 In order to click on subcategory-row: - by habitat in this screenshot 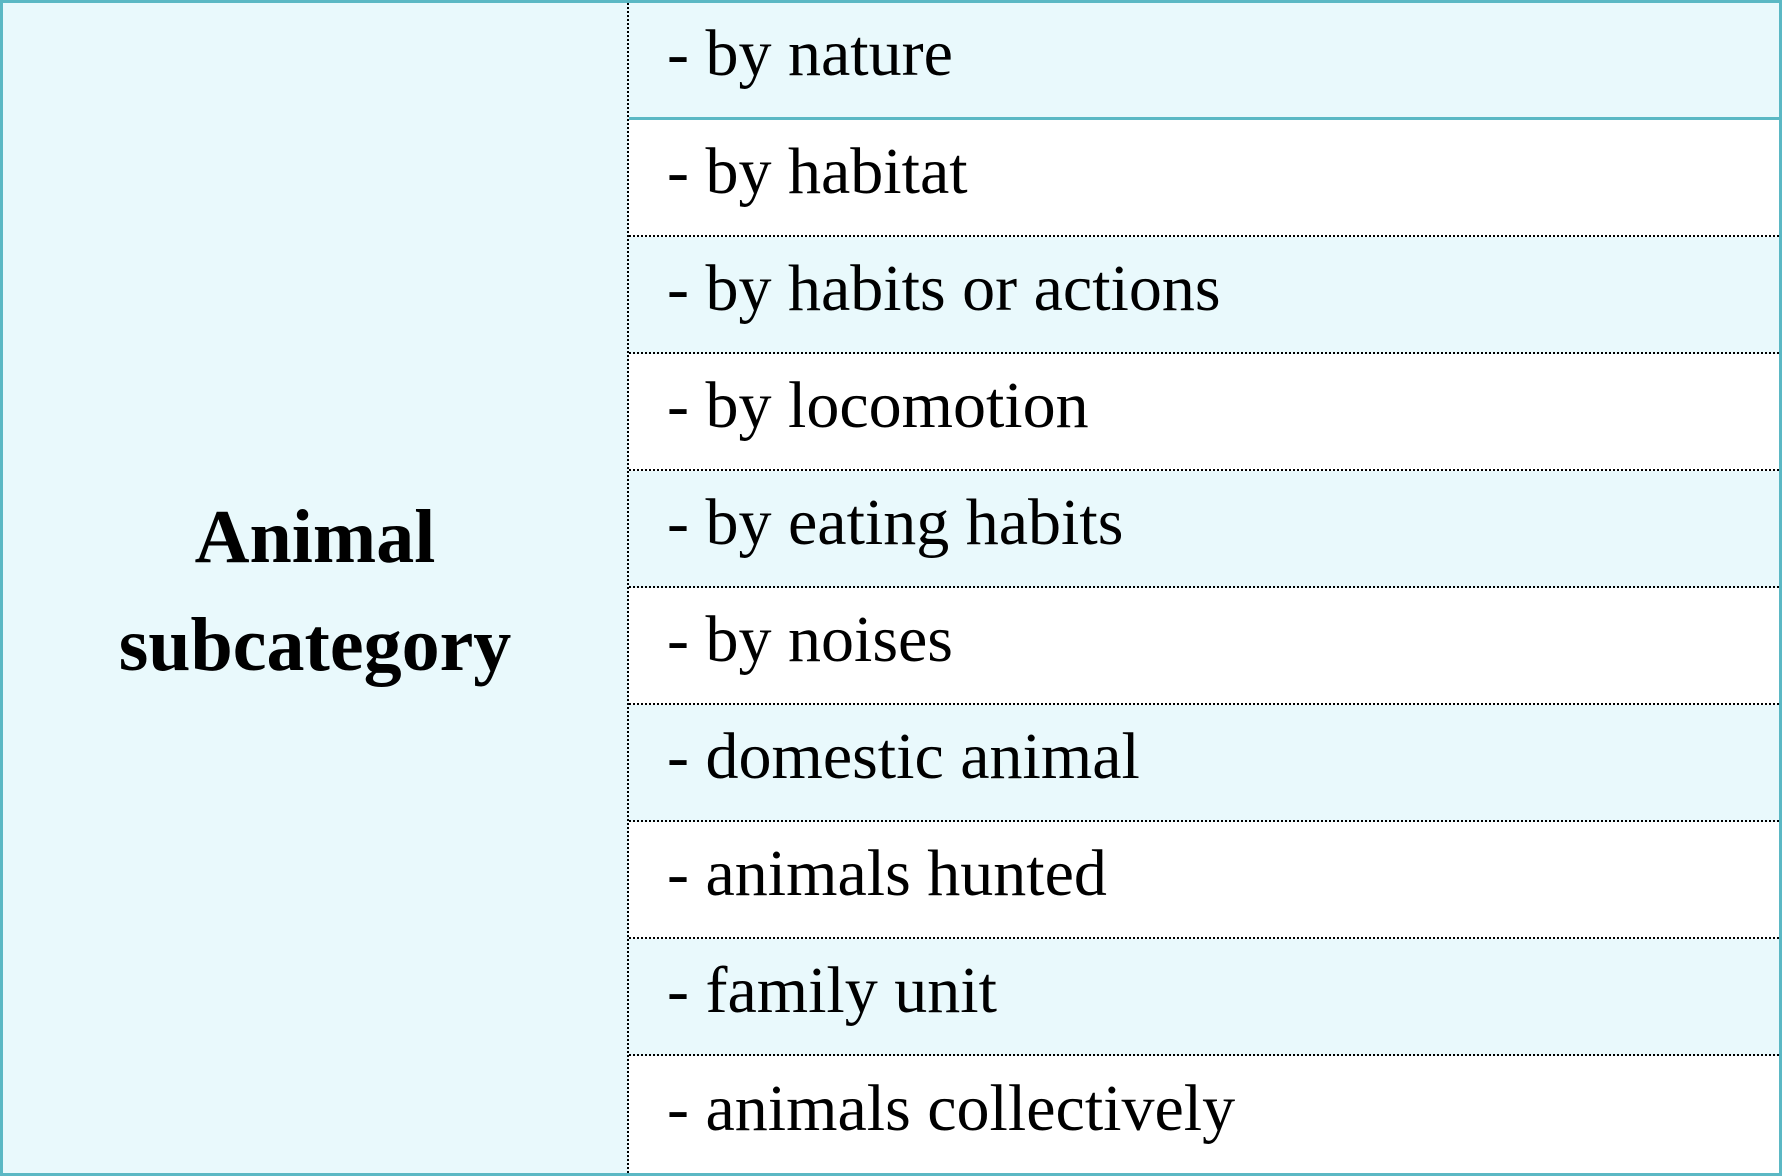, I will do `click(1204, 178)`.